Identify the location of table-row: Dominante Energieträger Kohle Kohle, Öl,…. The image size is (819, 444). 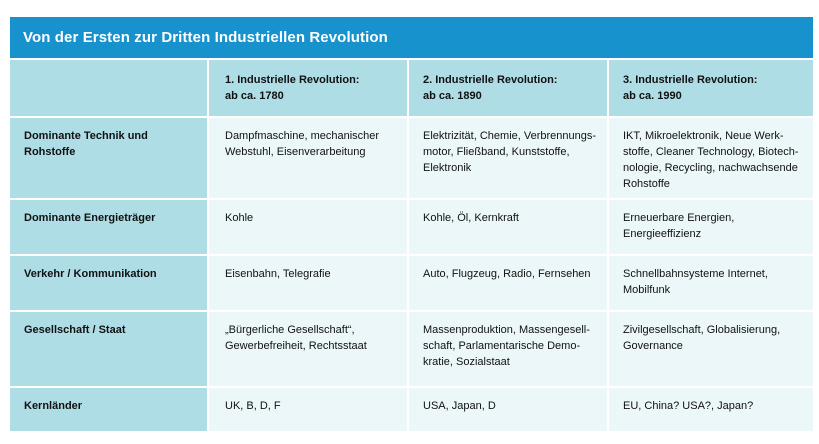
(411, 226).